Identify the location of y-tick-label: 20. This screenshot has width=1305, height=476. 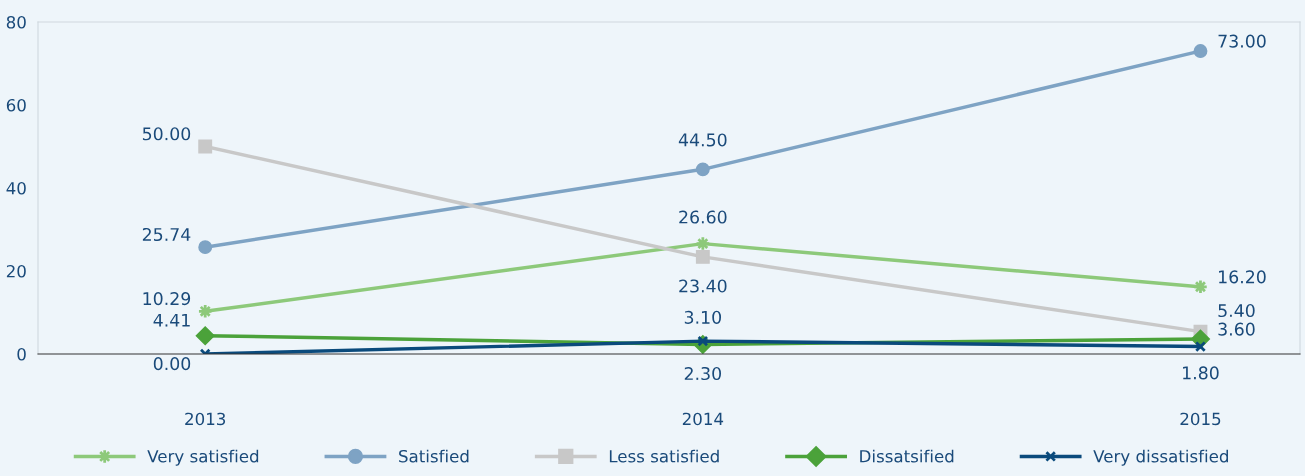
(16, 271).